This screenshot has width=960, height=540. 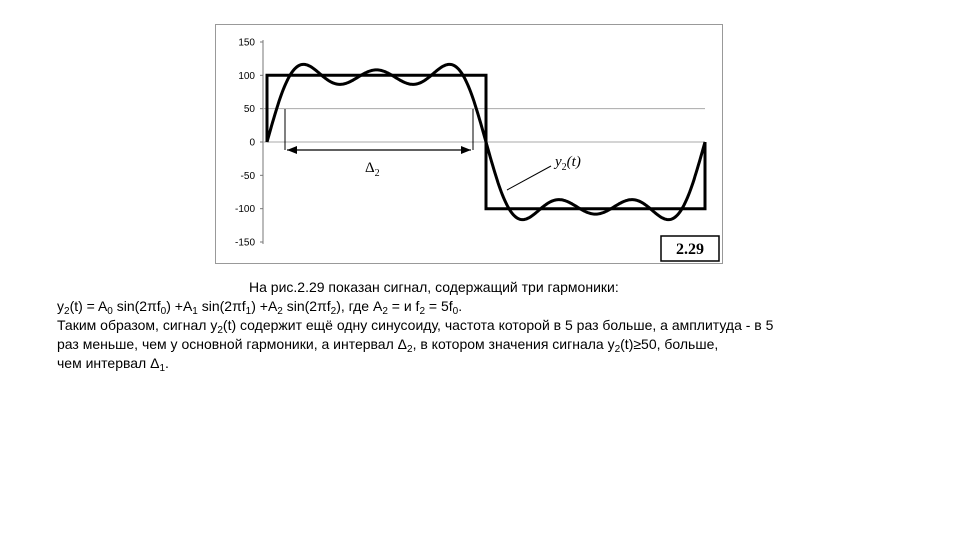 What do you see at coordinates (246, 43) in the screenshot?
I see `y-tick-label: 150` at bounding box center [246, 43].